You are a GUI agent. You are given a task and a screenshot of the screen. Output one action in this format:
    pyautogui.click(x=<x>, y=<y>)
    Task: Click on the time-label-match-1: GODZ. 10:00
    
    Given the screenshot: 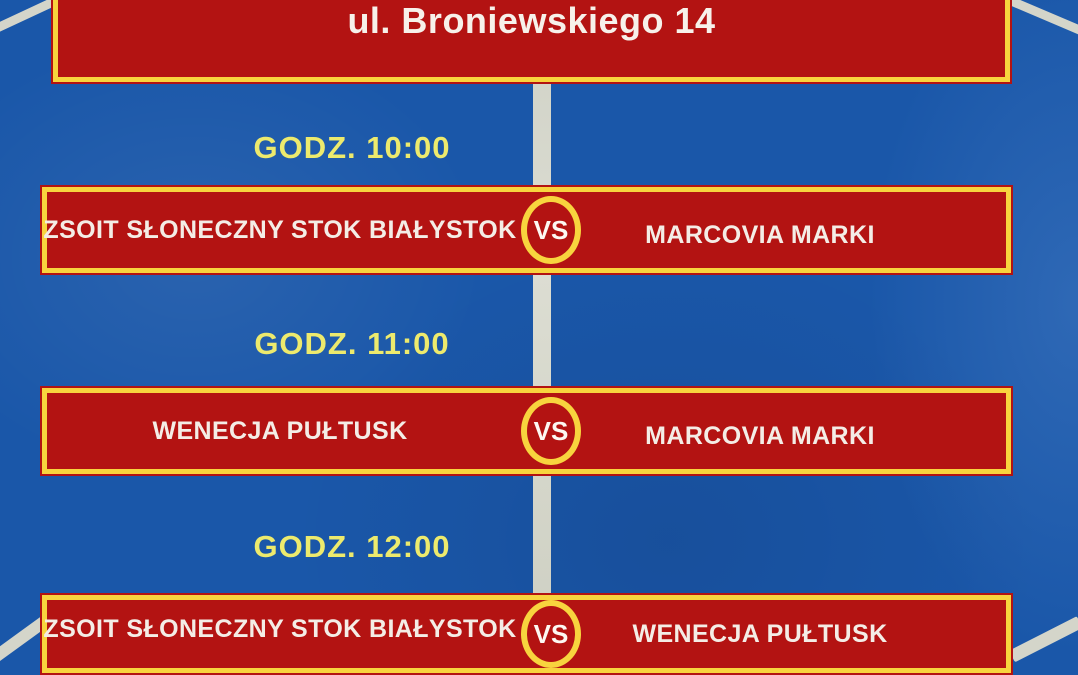 What is the action you would take?
    pyautogui.click(x=352, y=147)
    